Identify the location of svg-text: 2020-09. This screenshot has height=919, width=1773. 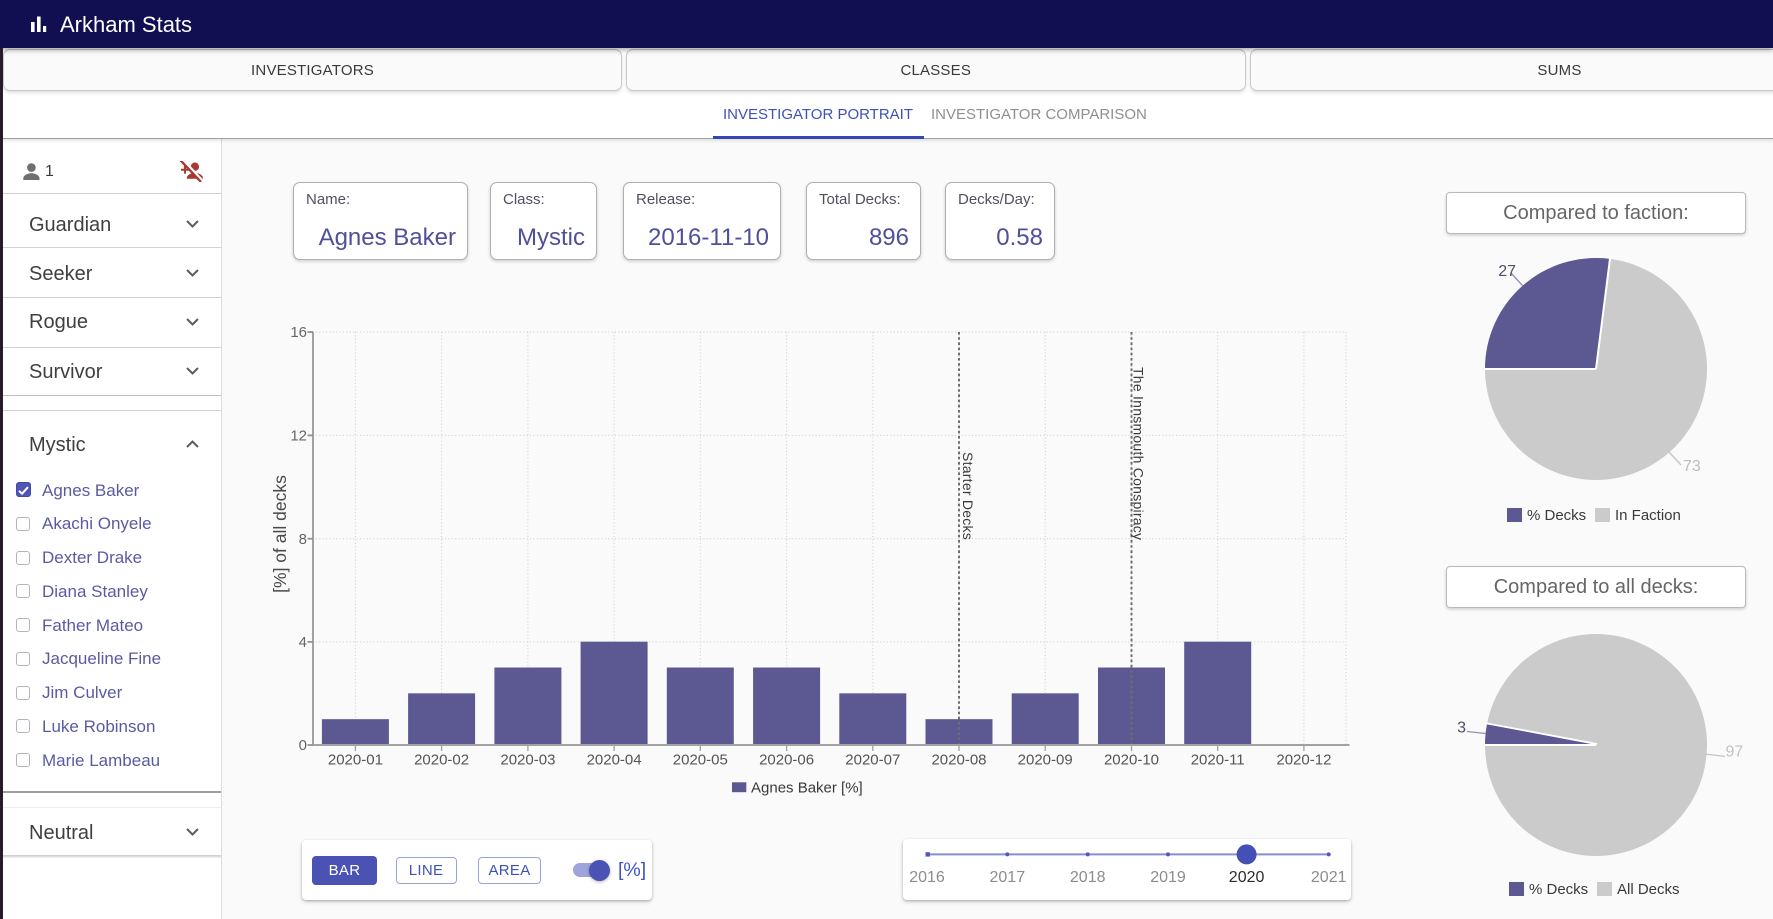
(1045, 760).